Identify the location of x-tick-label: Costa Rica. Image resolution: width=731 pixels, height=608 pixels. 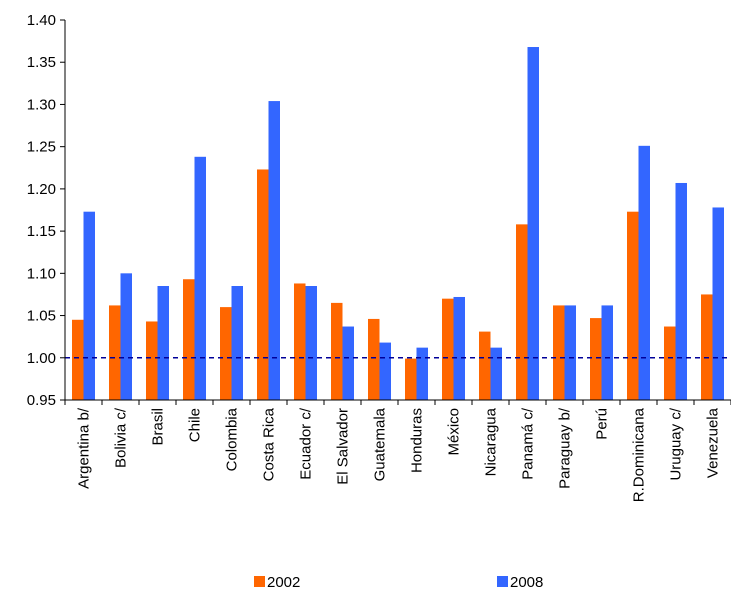
(269, 444).